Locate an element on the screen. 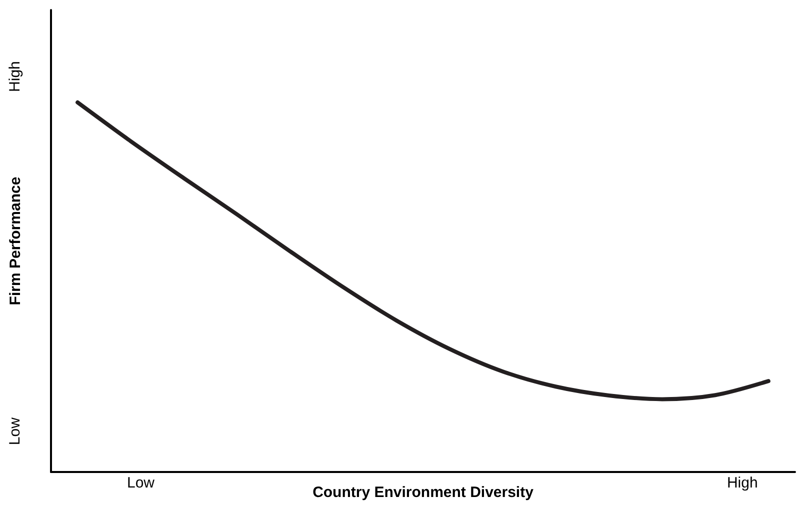  y-axis-title: Firm Performance is located at coordinates (15, 241).